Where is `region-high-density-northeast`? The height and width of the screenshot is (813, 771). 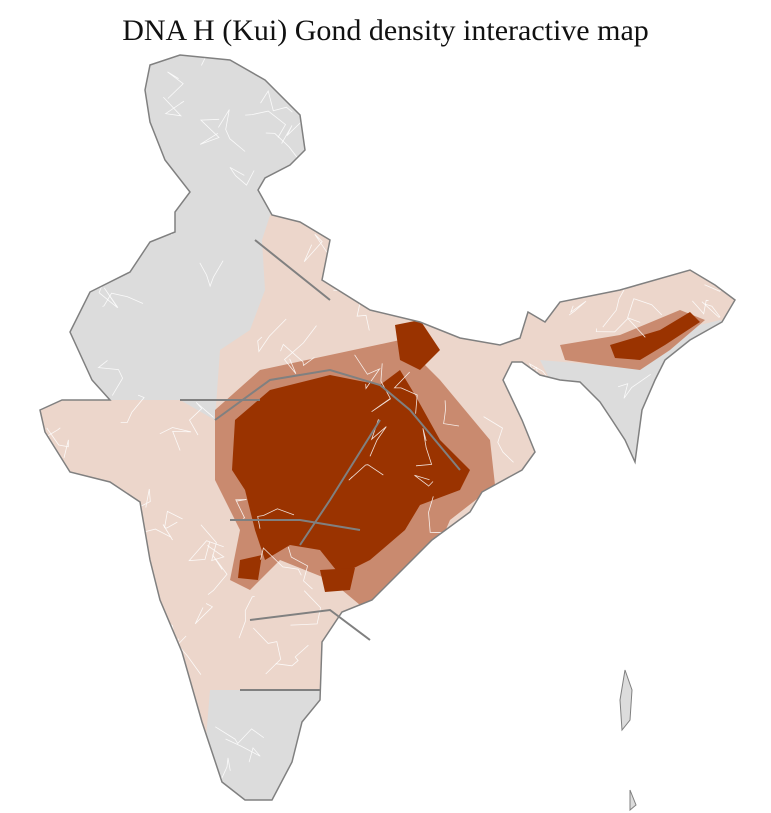 region-high-density-northeast is located at coordinates (655, 336).